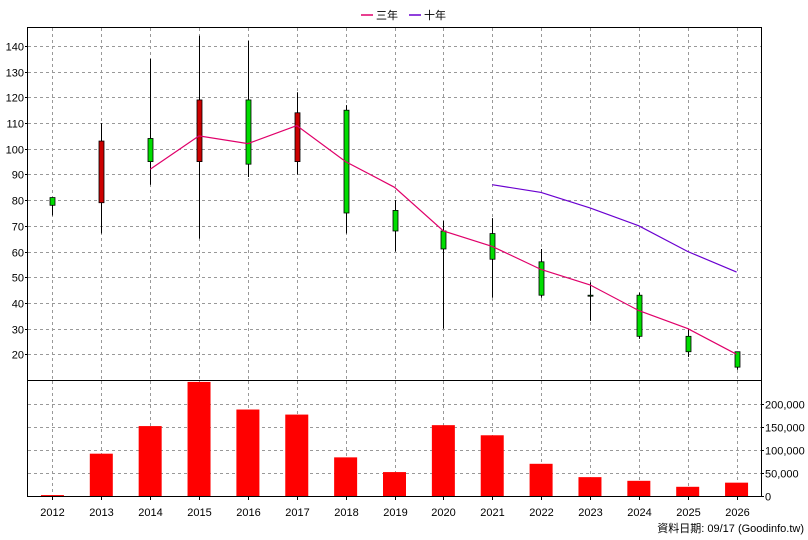 The height and width of the screenshot is (540, 808). What do you see at coordinates (101, 172) in the screenshot?
I see `candle-body-2013` at bounding box center [101, 172].